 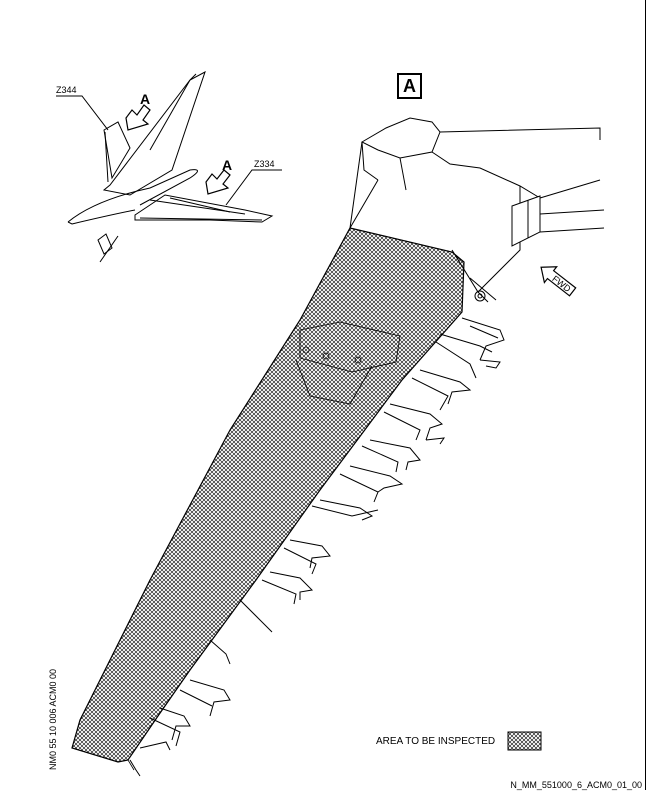 I want to click on legend-hatch-swatch, so click(x=524, y=741).